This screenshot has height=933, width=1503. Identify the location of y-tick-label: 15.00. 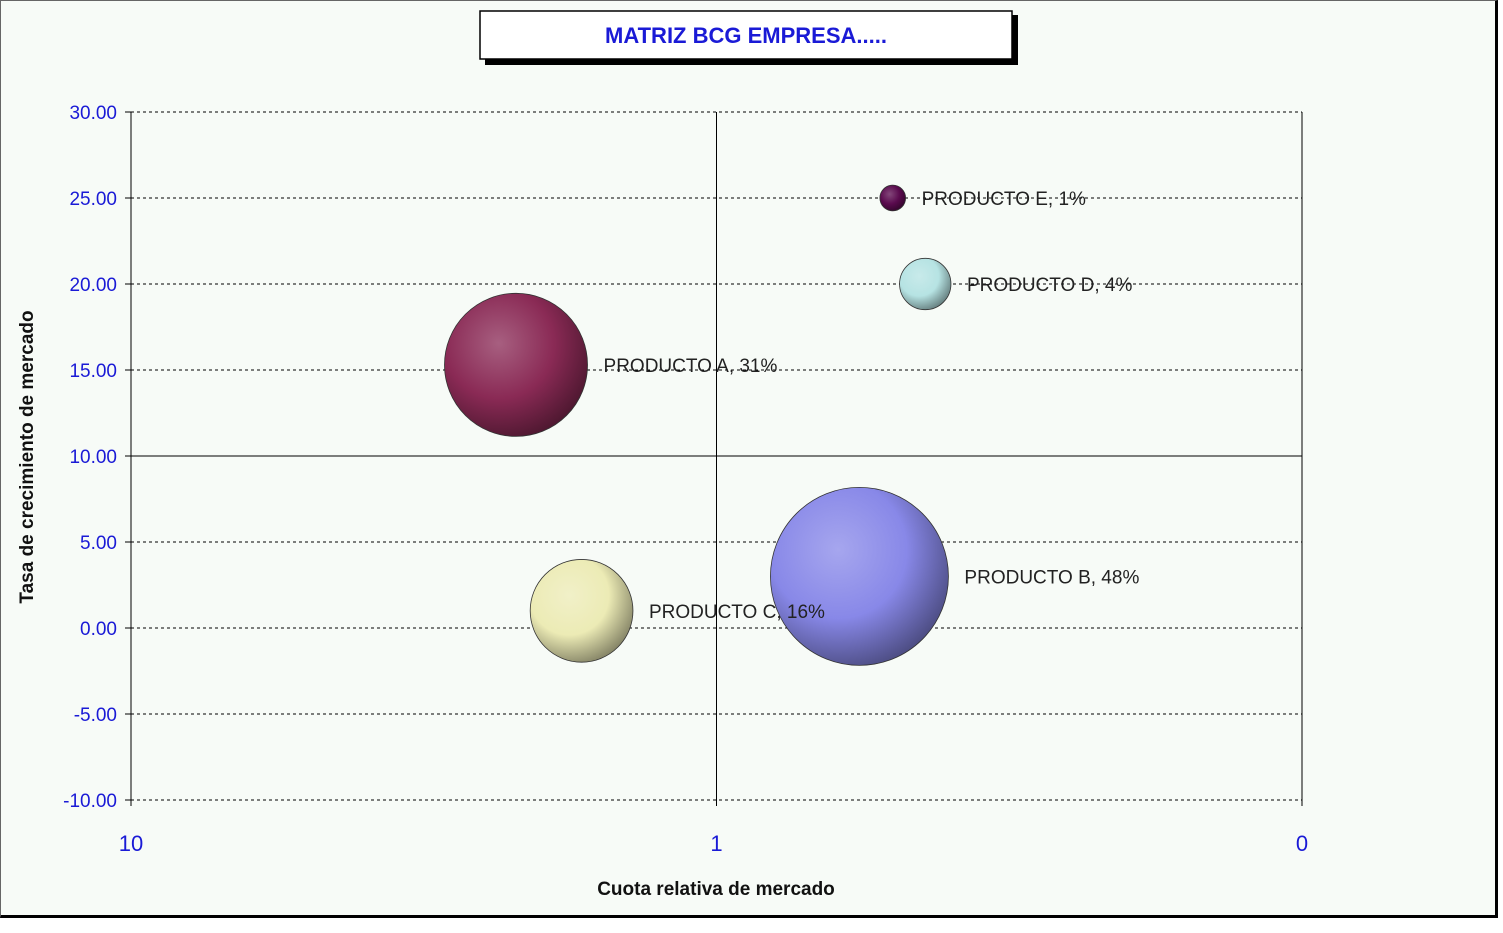
(93, 371).